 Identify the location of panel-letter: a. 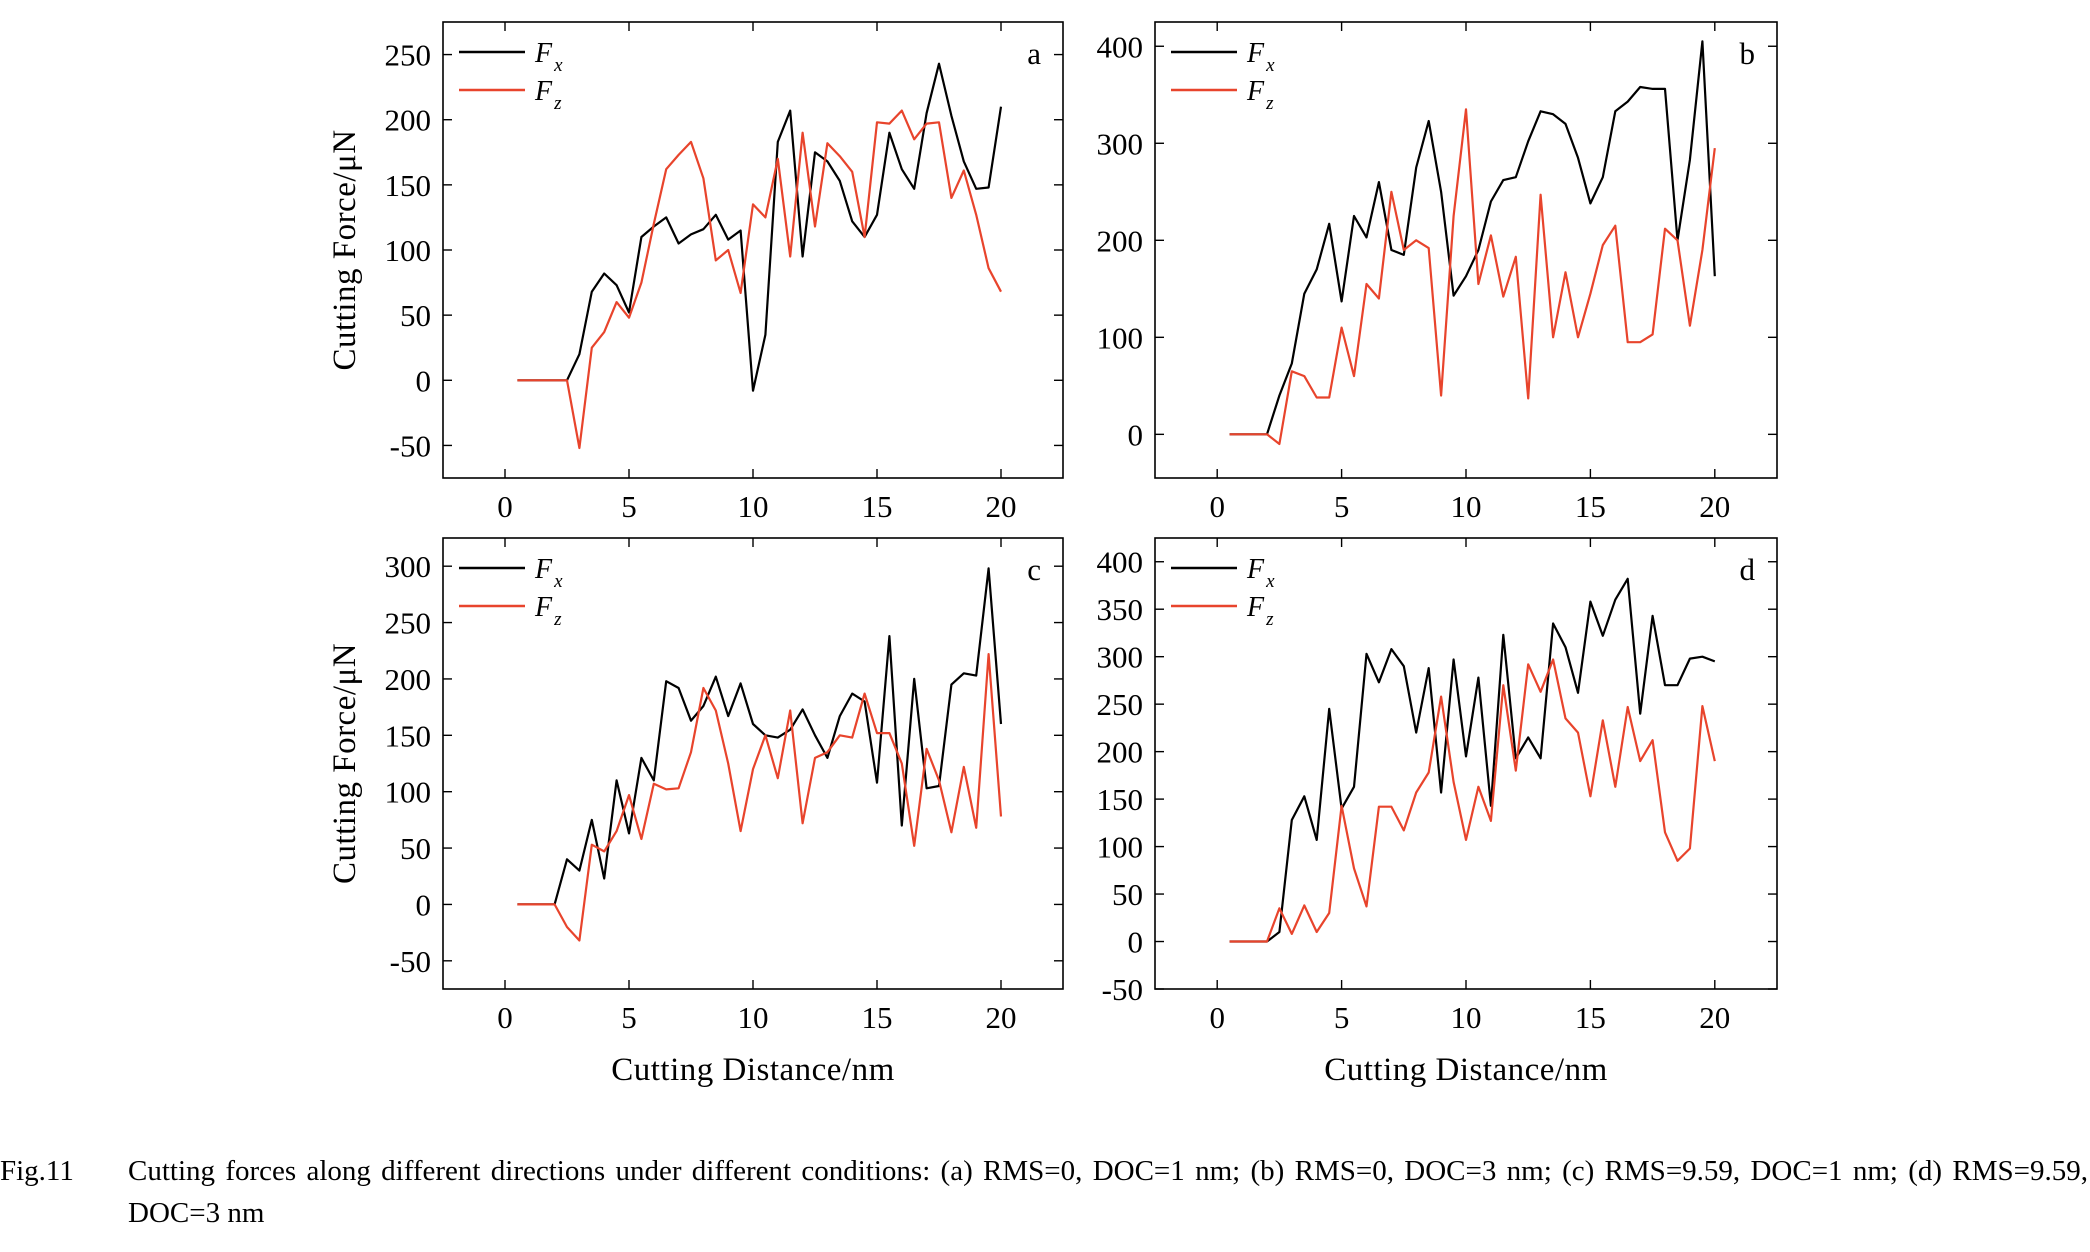
(1034, 53).